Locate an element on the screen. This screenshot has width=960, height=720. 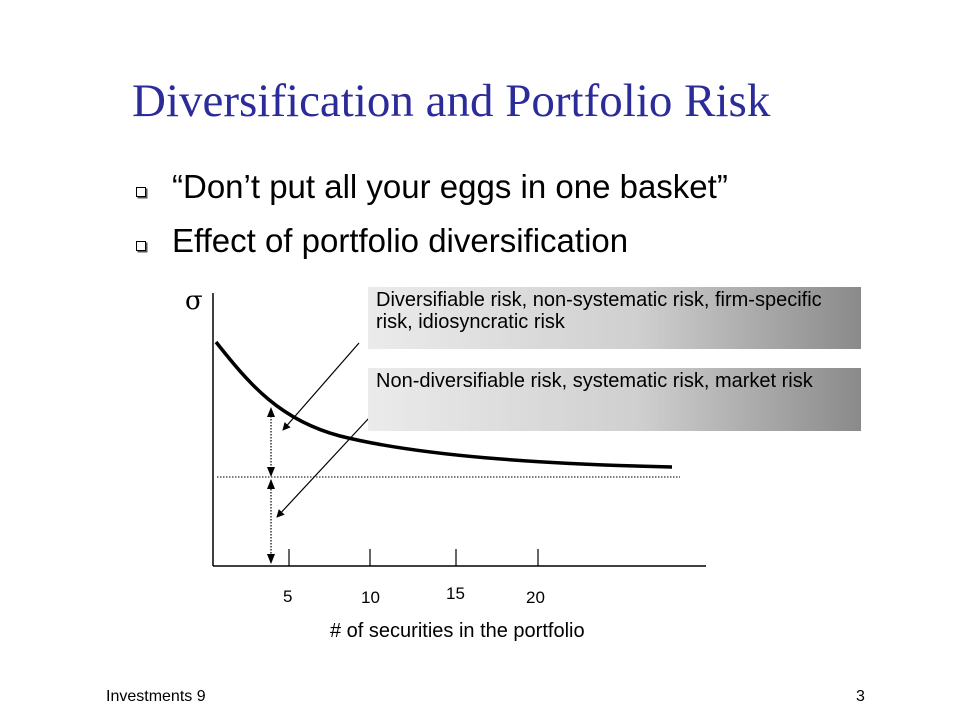
x-tick-label: 5 is located at coordinates (288, 596).